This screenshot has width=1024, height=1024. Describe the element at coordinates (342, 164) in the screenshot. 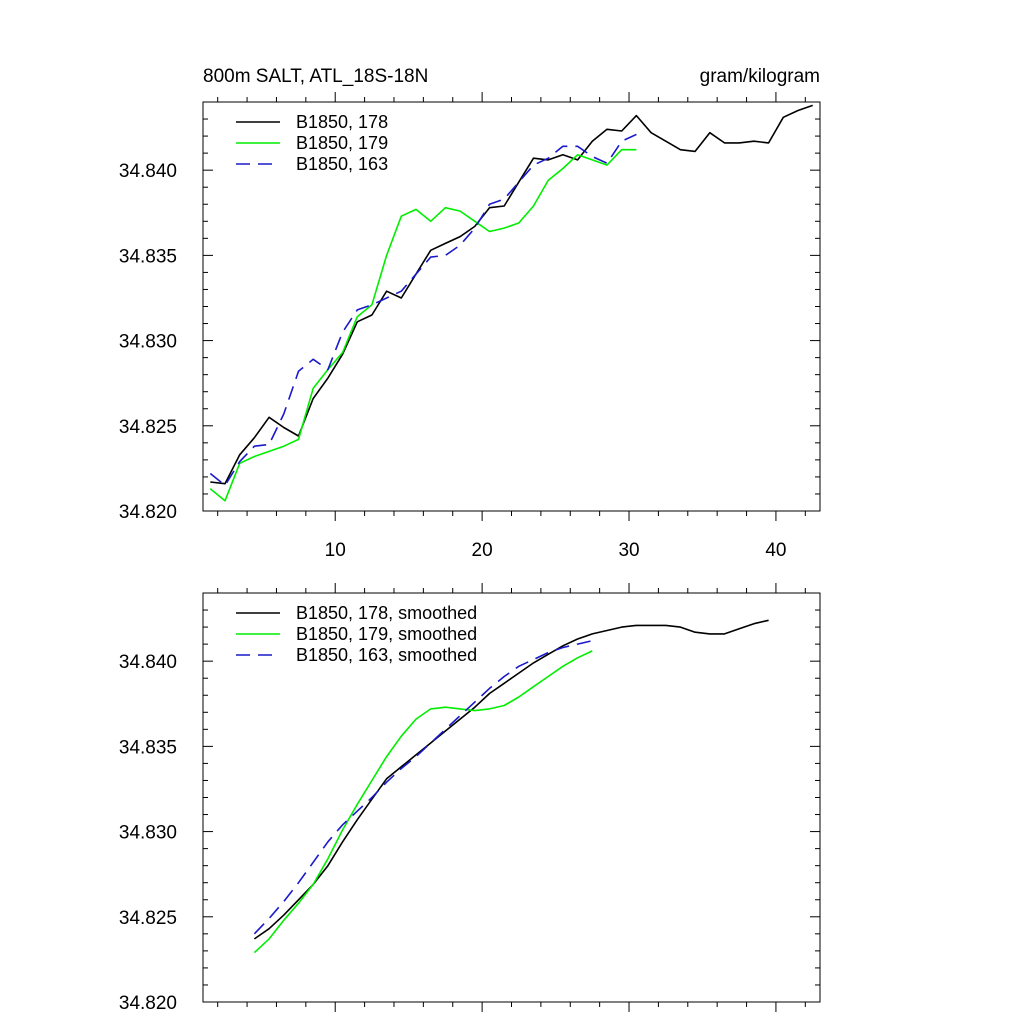

I see `legend-label: B1850, 163` at that location.